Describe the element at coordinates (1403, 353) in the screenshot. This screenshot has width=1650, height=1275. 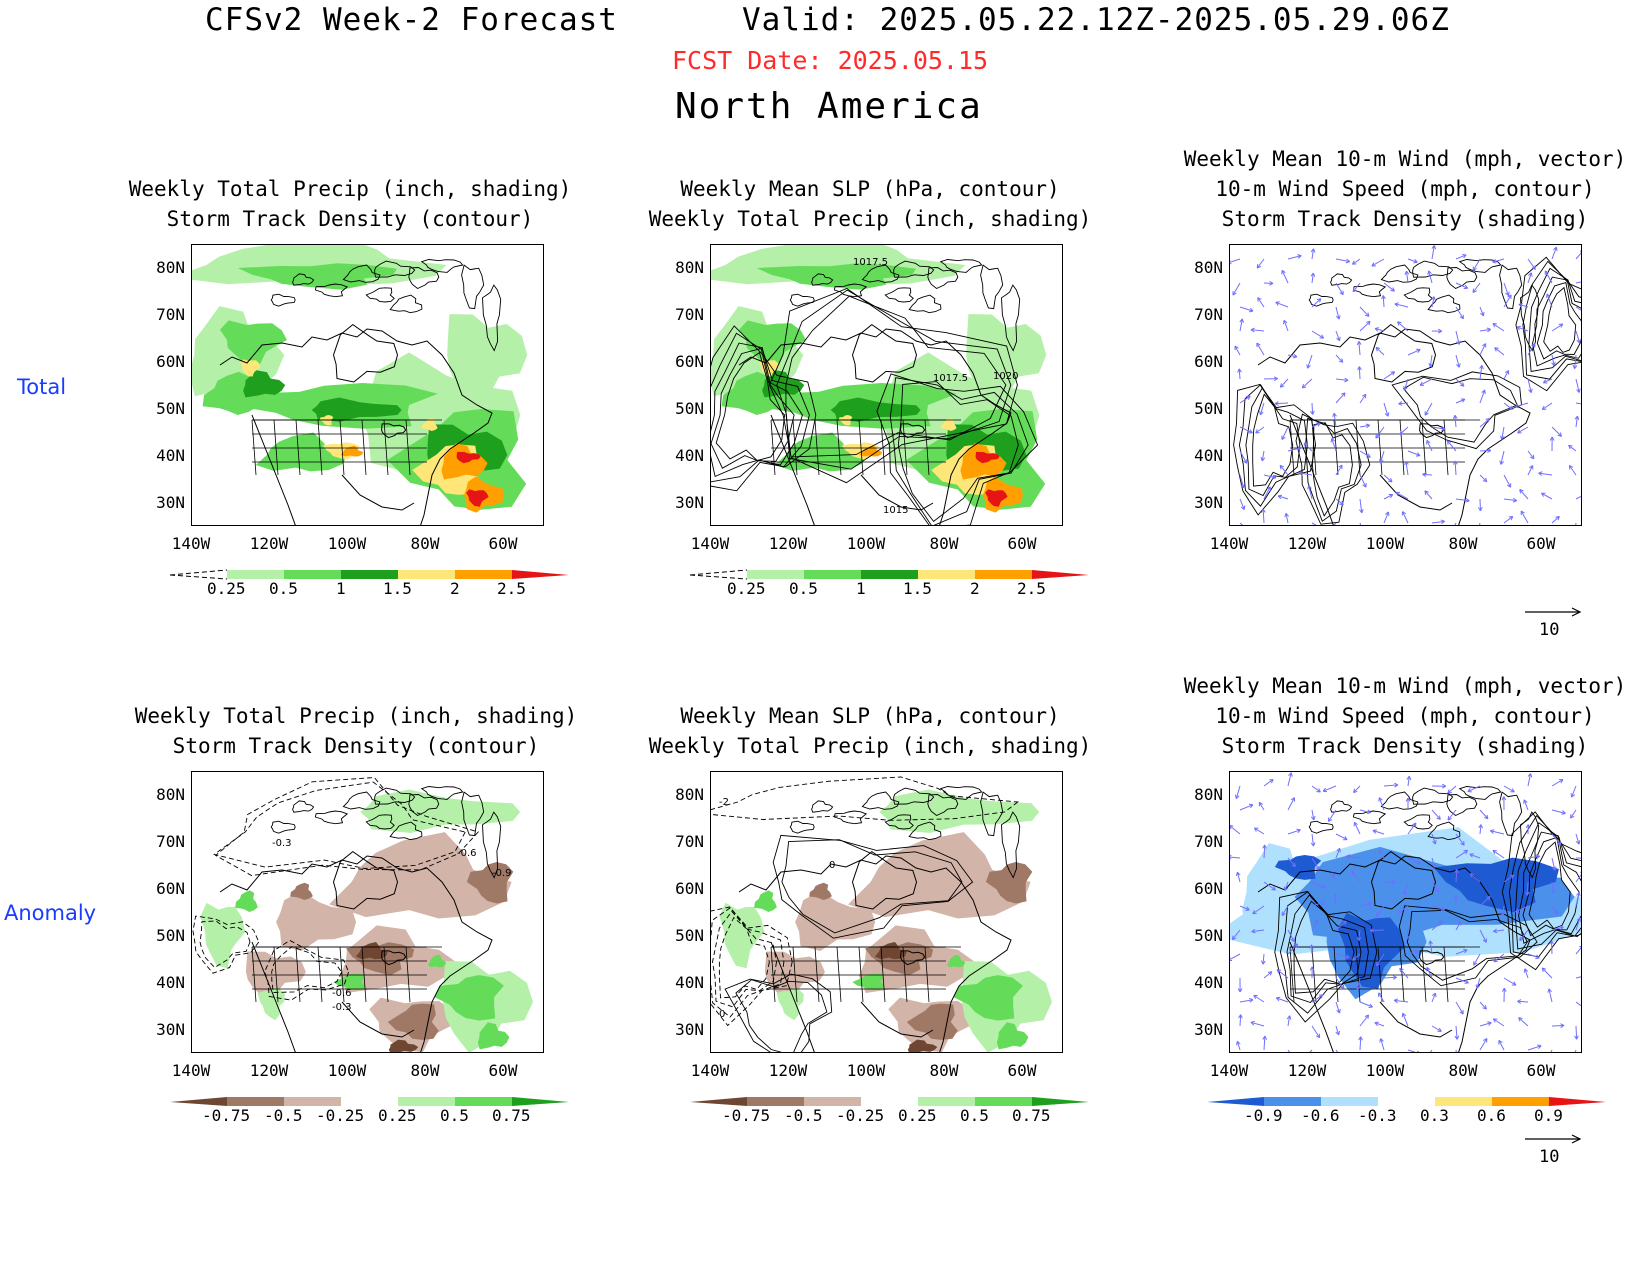
I see `hudson-bay-outline` at that location.